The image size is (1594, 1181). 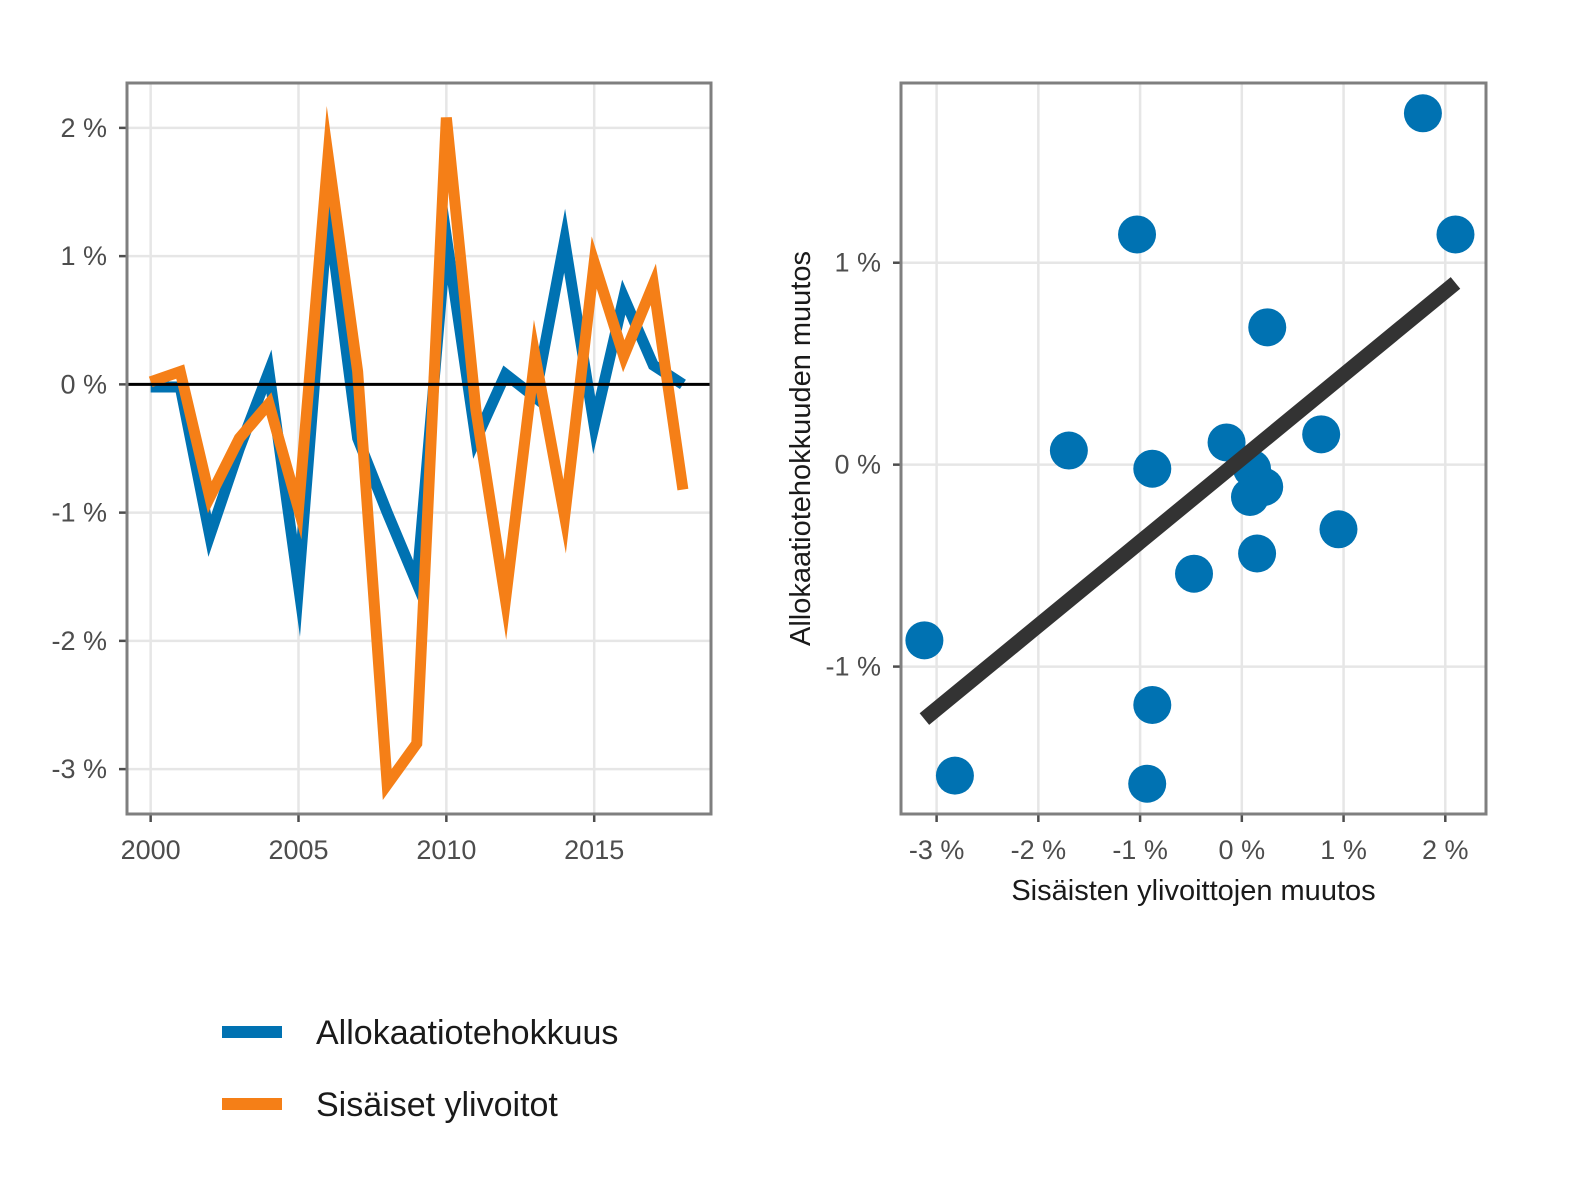 What do you see at coordinates (857, 263) in the screenshot?
I see `scatter-y-tick-label: 1 %` at bounding box center [857, 263].